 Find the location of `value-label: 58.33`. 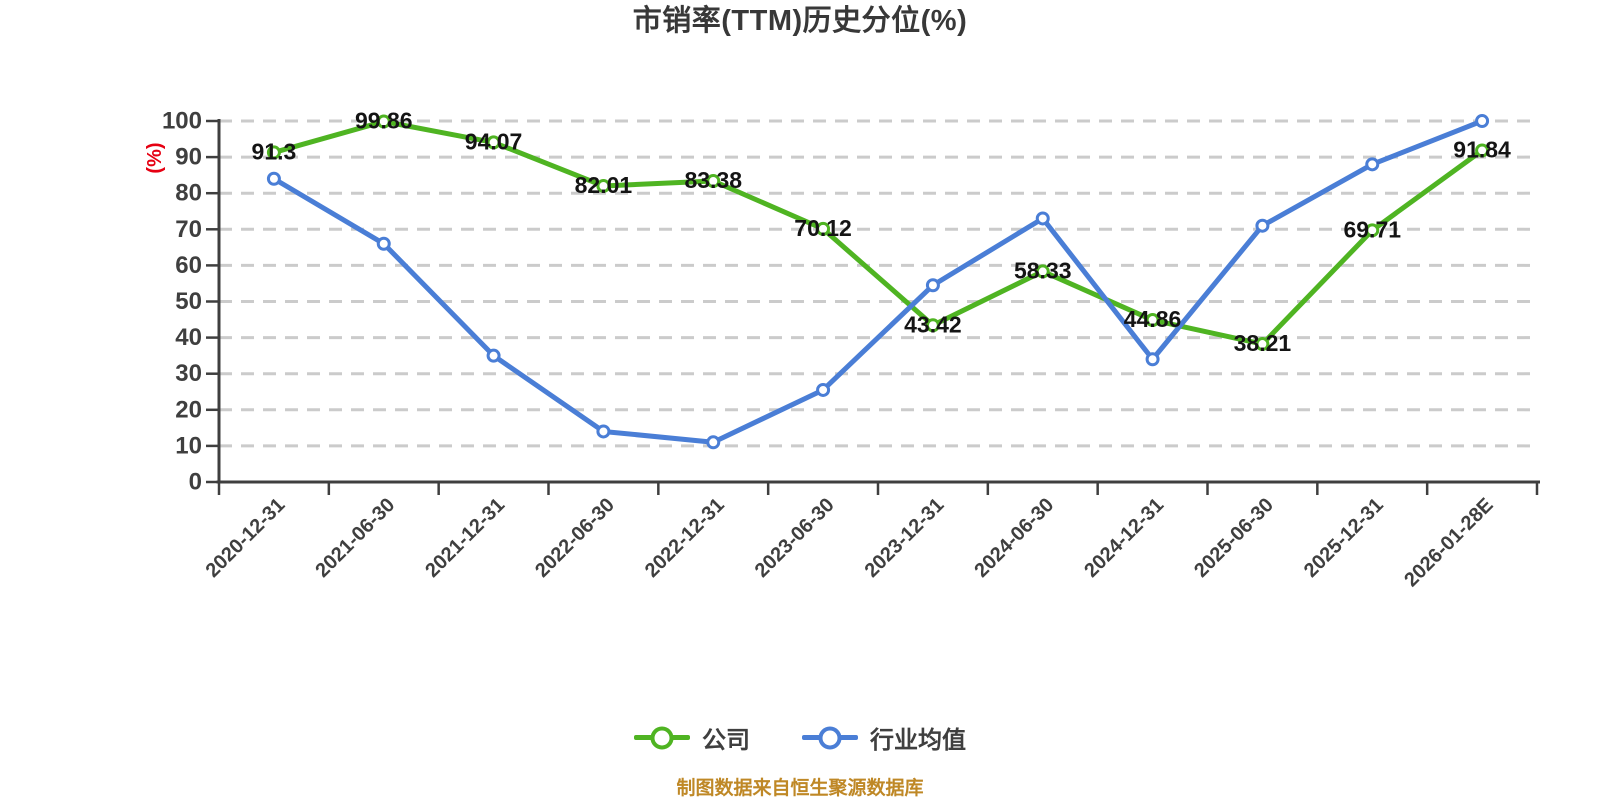

value-label: 58.33 is located at coordinates (1043, 270).